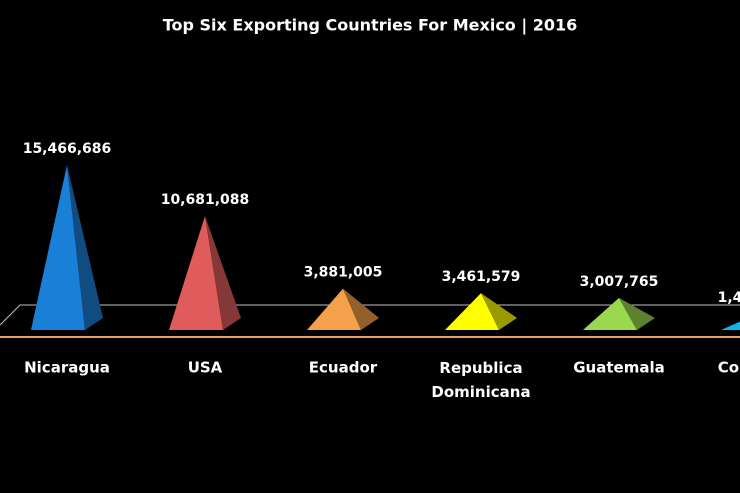 The height and width of the screenshot is (493, 740). Describe the element at coordinates (343, 368) in the screenshot. I see `x-tick-label: Ecuador` at that location.